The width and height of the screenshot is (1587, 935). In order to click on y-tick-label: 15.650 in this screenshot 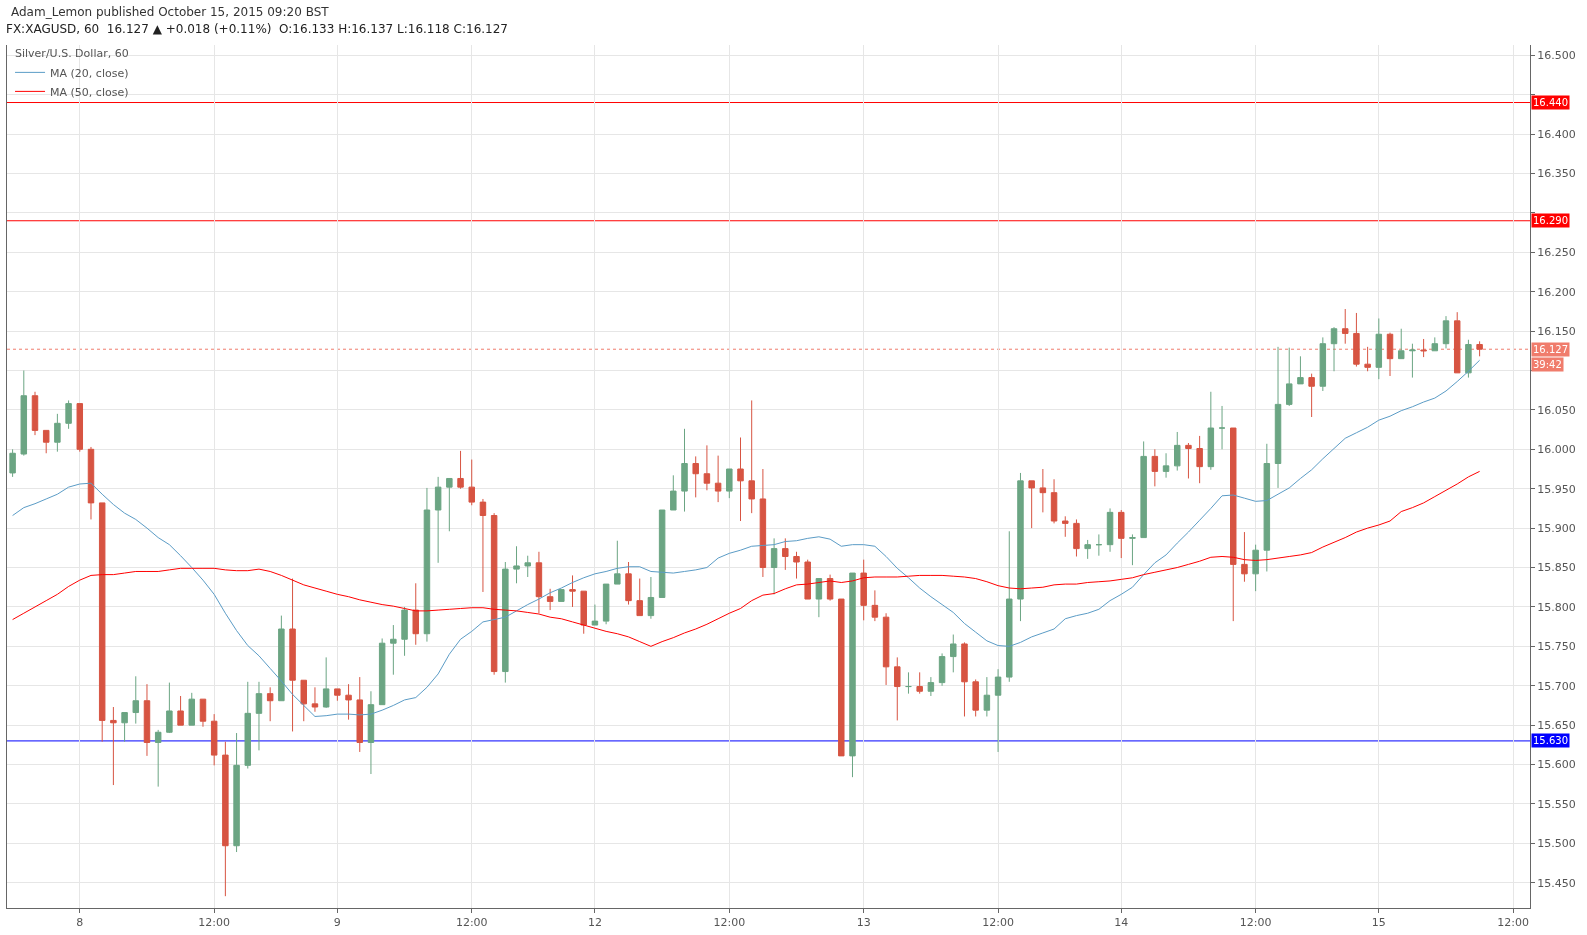, I will do `click(1556, 725)`.